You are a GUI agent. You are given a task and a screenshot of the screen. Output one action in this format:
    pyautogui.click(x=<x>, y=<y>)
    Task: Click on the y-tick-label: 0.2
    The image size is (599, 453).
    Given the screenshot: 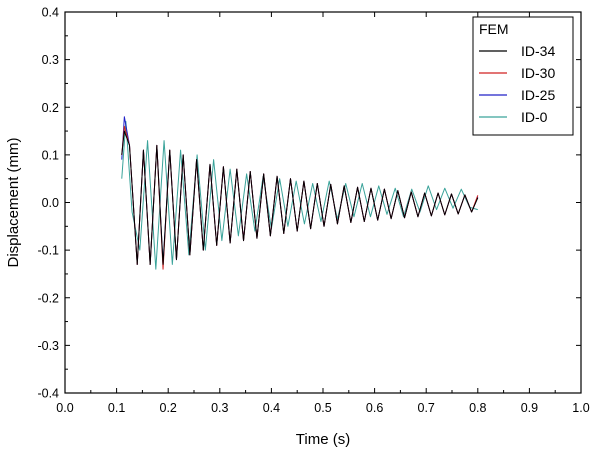 What is the action you would take?
    pyautogui.click(x=50, y=108)
    